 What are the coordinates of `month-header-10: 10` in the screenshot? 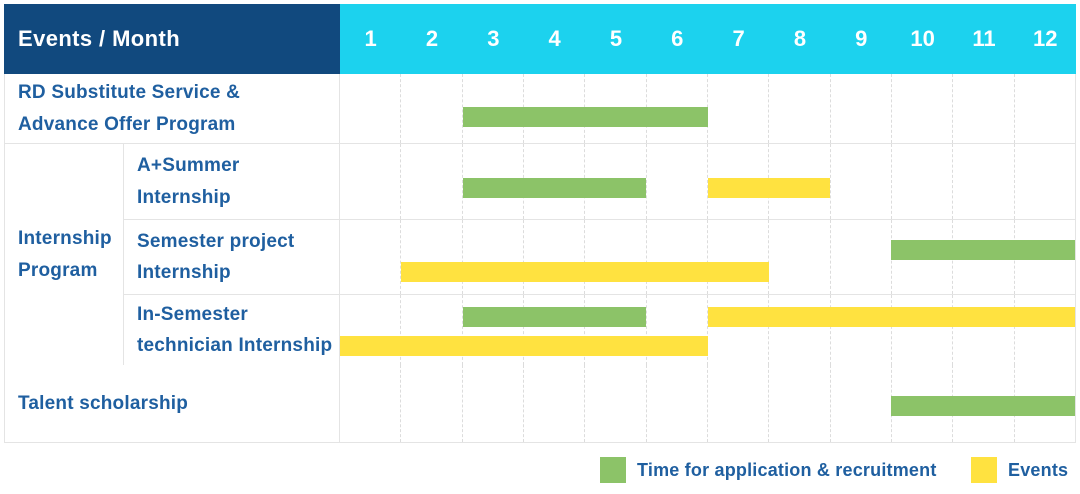 It's located at (922, 38).